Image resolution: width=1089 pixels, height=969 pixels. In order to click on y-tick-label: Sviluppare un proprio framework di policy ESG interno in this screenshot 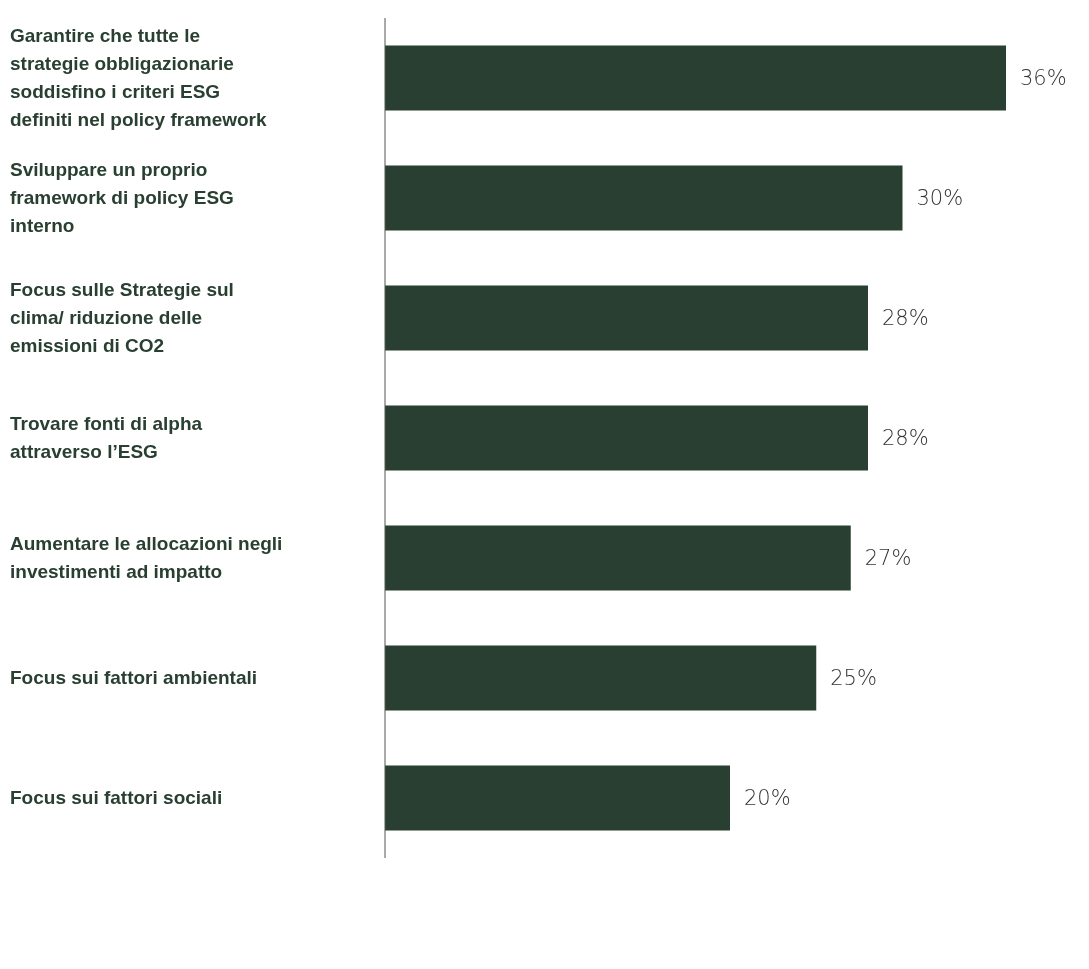, I will do `click(122, 197)`.